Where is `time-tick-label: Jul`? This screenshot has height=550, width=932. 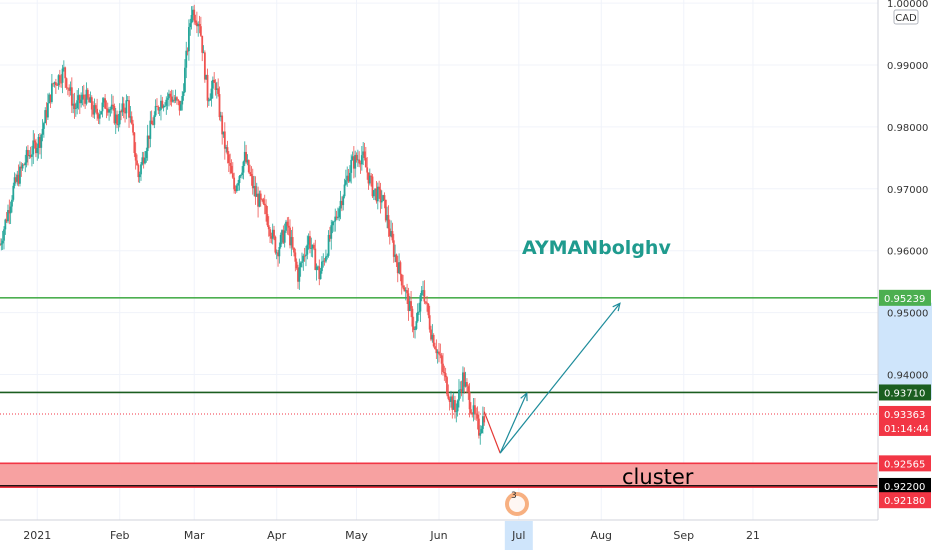
time-tick-label: Jul is located at coordinates (518, 535).